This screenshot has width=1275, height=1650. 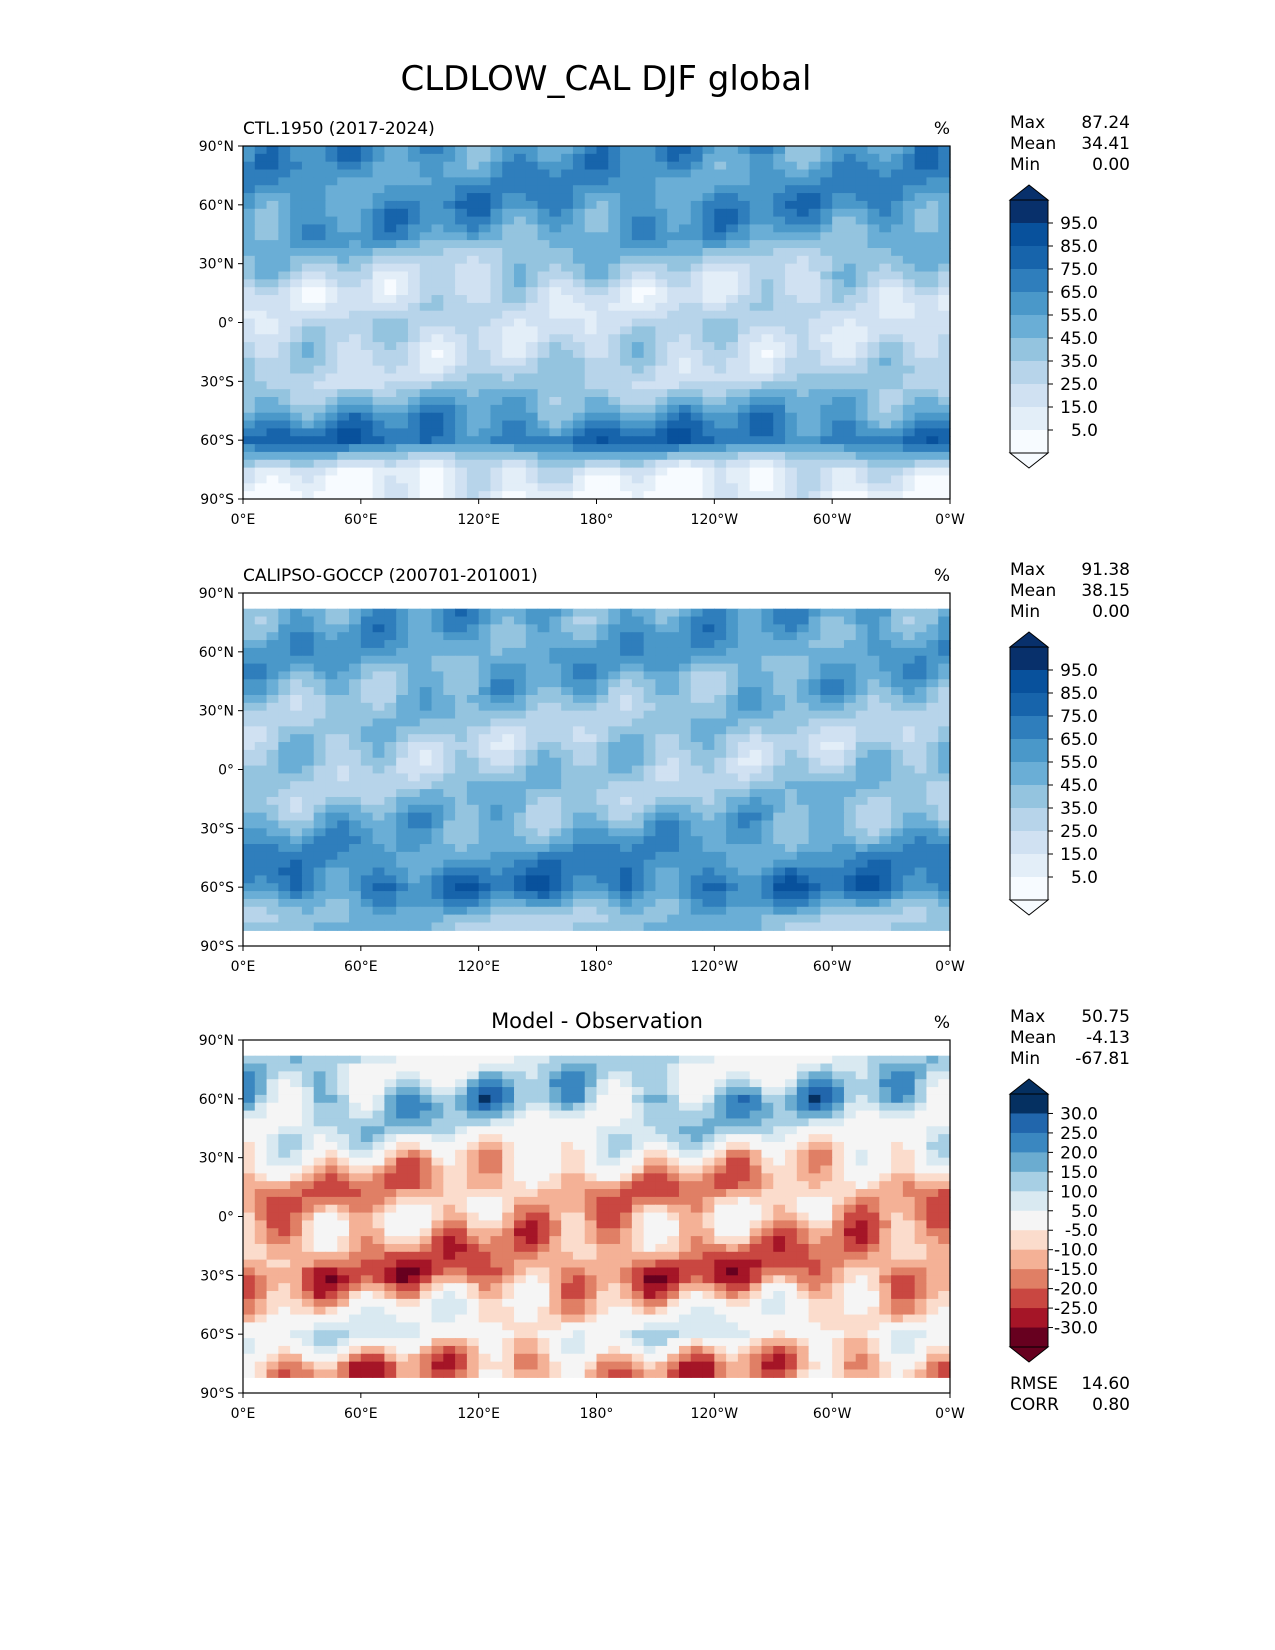 I want to click on colorbar-tick-label: 5.0, so click(x=1084, y=431).